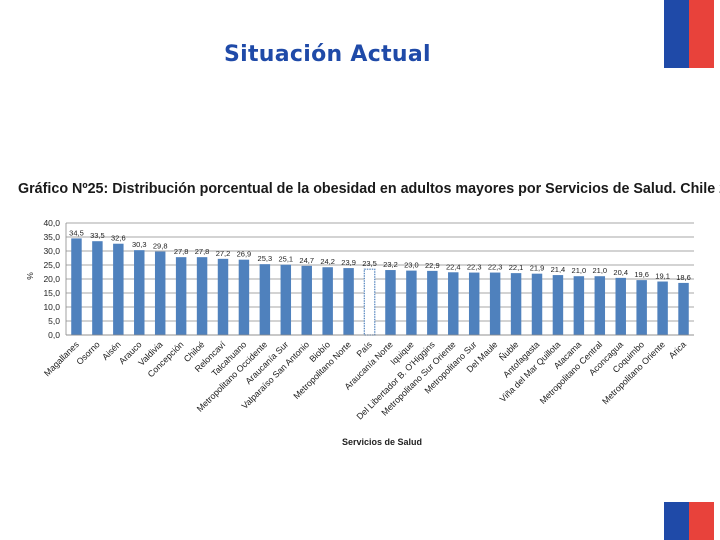 This screenshot has height=540, width=720. What do you see at coordinates (54, 321) in the screenshot?
I see `y-tick-label: 5,0` at bounding box center [54, 321].